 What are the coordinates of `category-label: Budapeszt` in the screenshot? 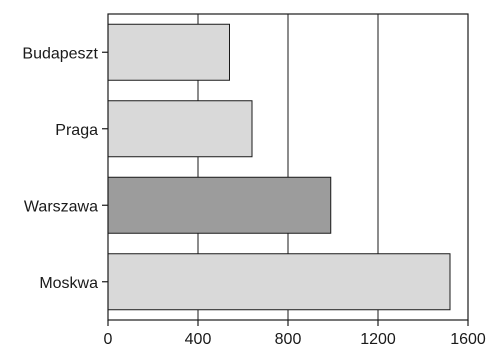 It's located at (60, 53).